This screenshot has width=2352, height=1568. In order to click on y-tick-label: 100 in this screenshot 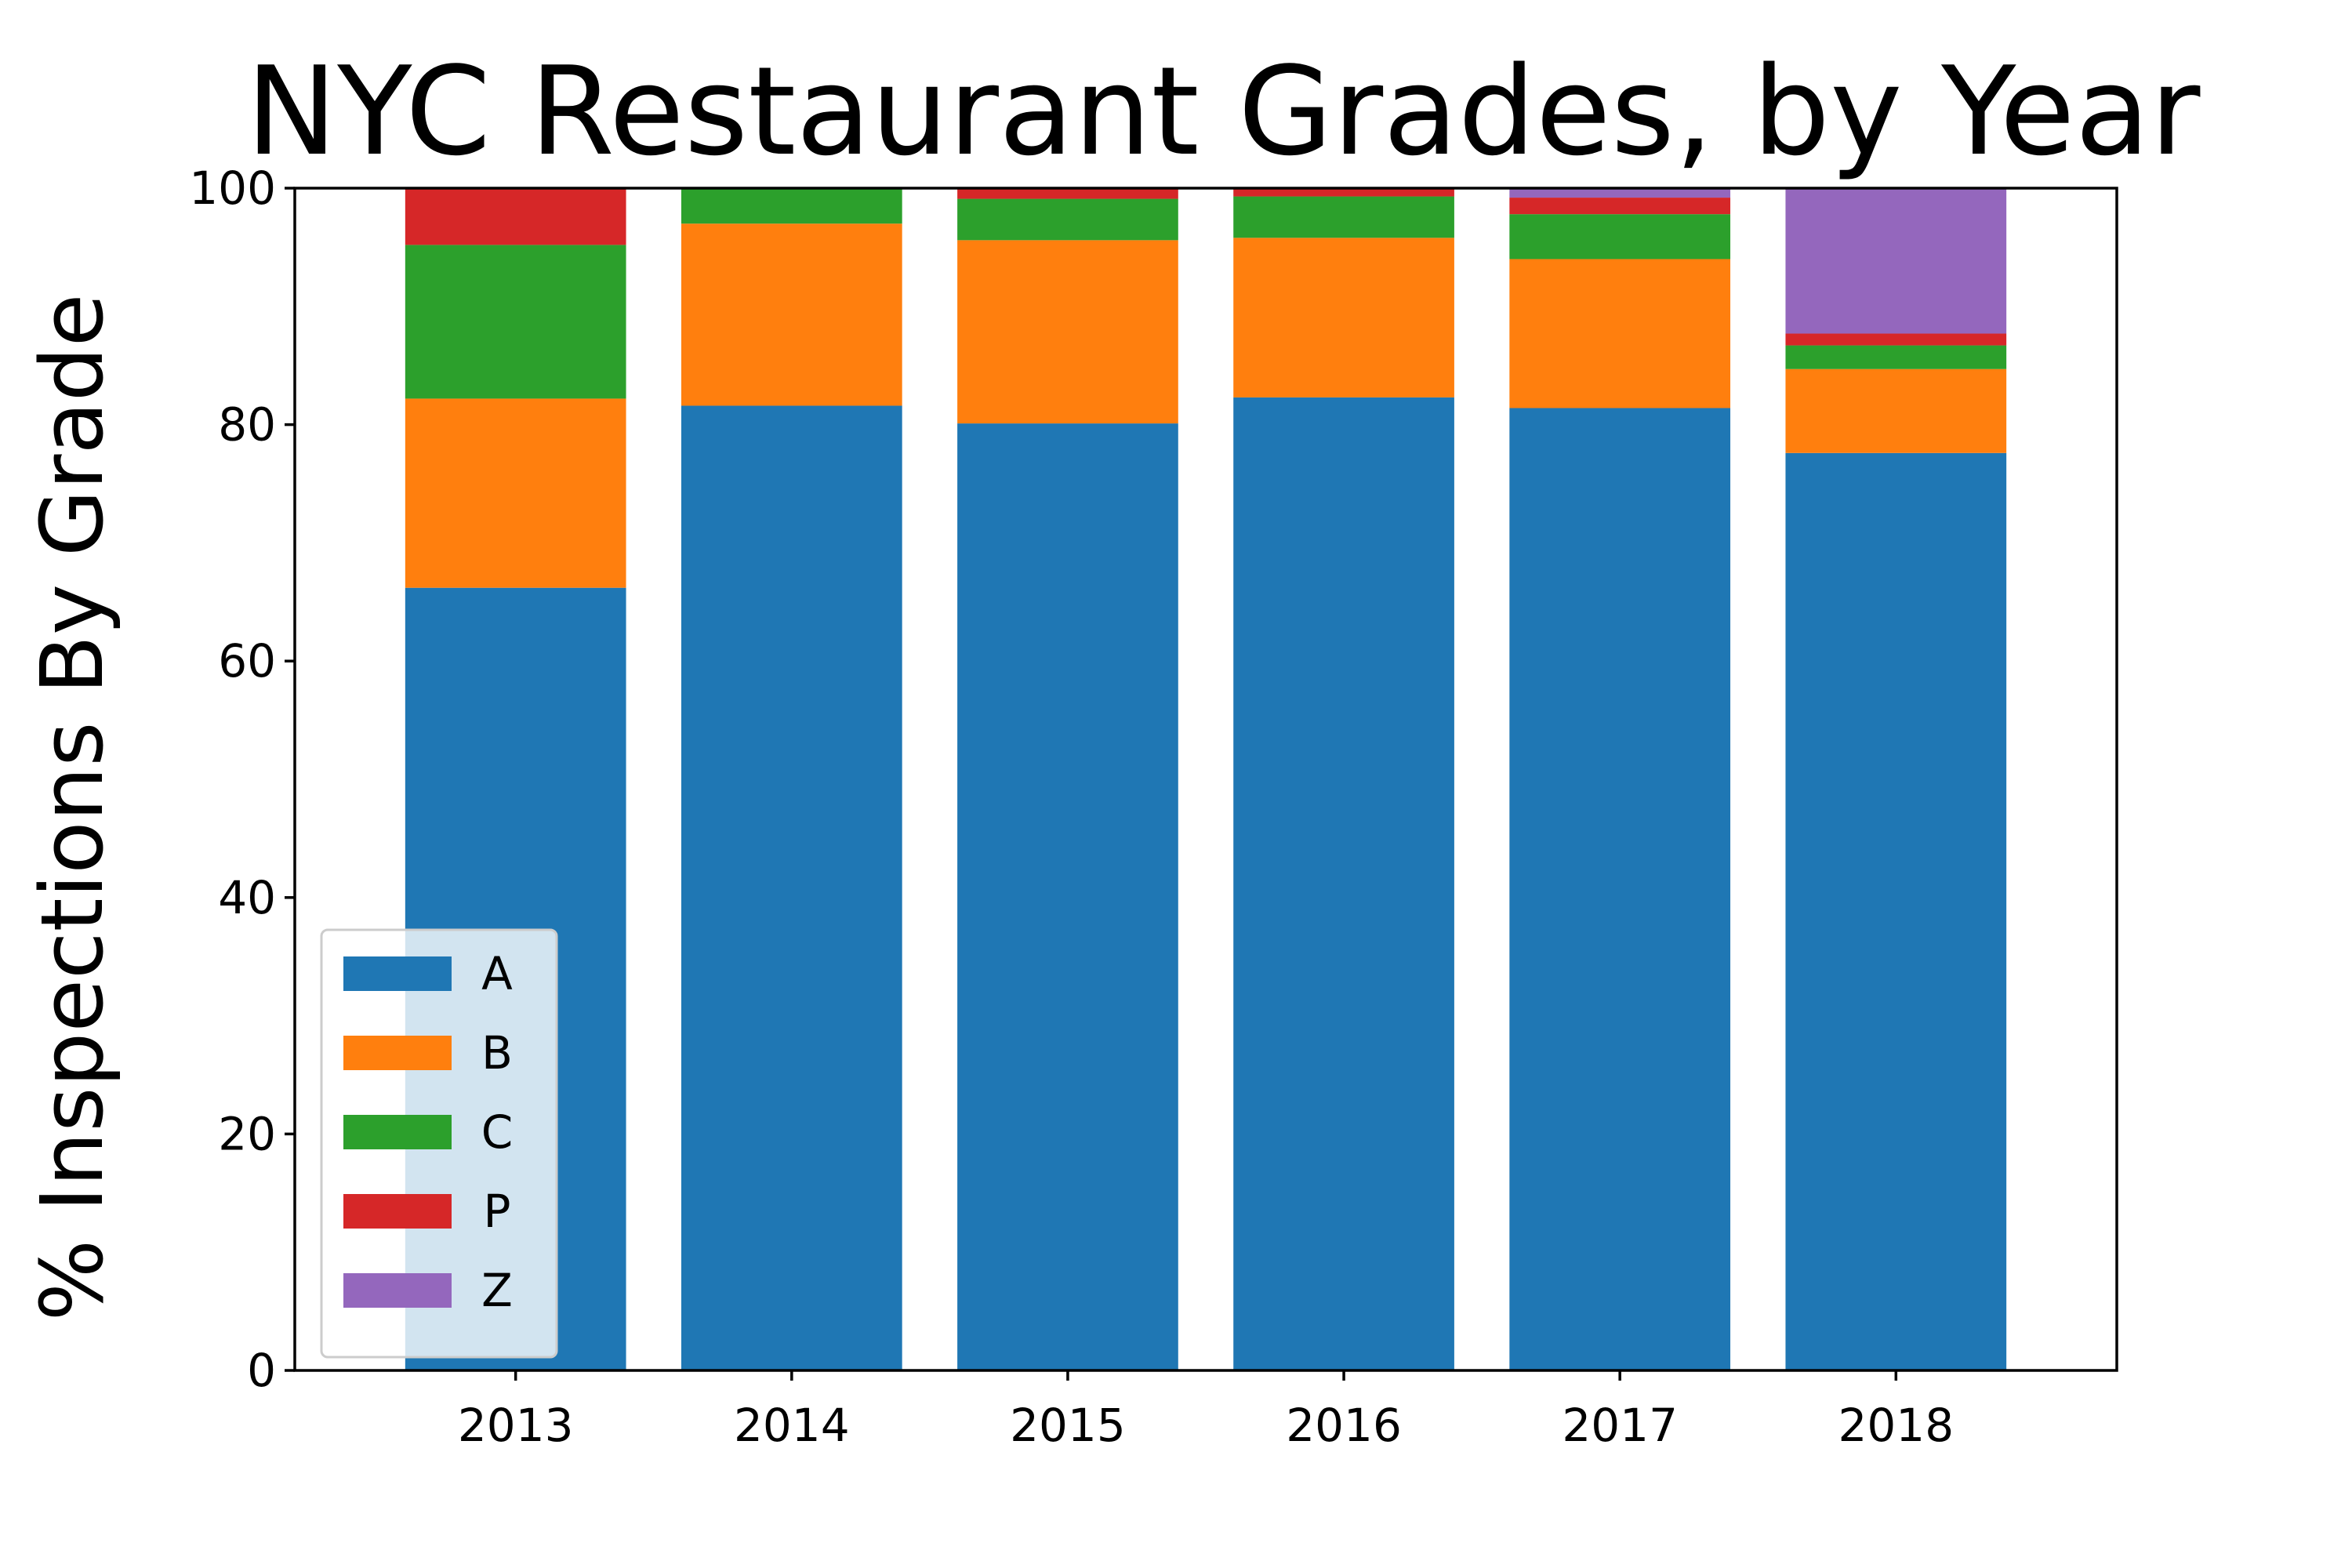, I will do `click(232, 188)`.